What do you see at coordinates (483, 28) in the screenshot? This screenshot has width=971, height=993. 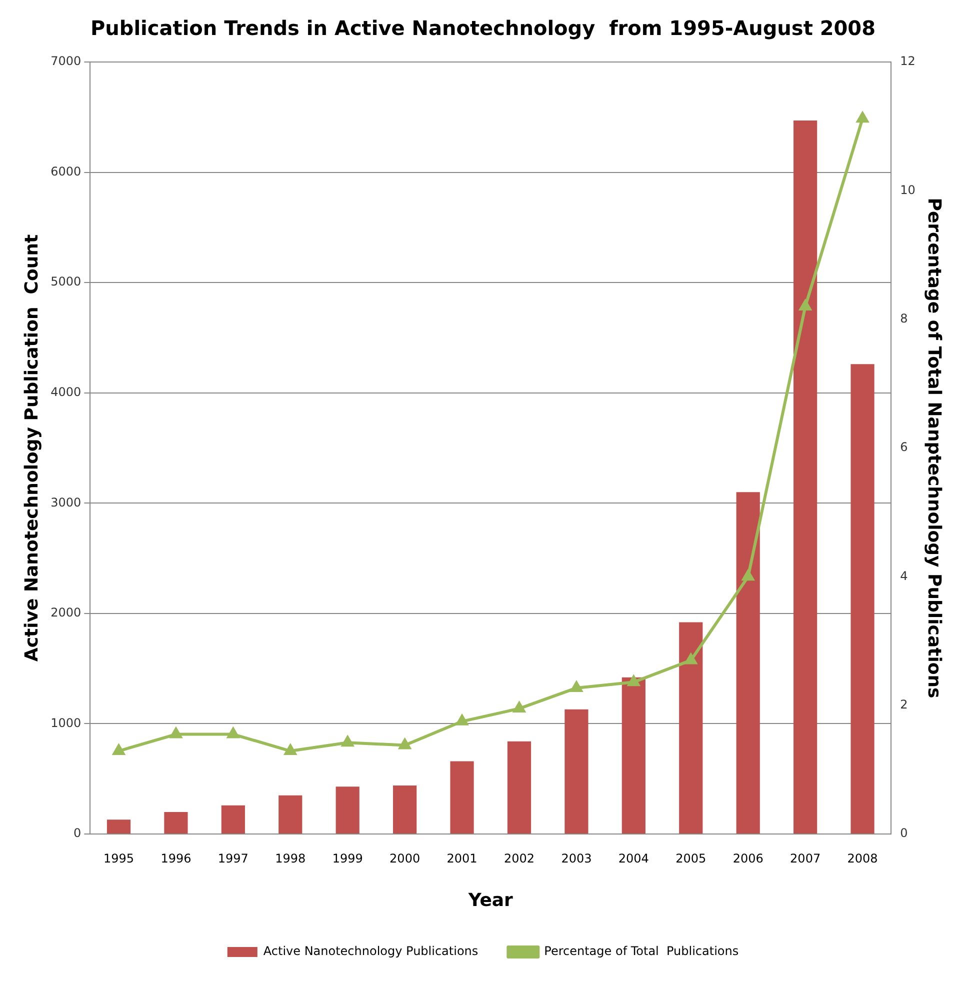 I see `chart-title: Publication Trends in Active Nanotechnology from 1995-August 2008` at bounding box center [483, 28].